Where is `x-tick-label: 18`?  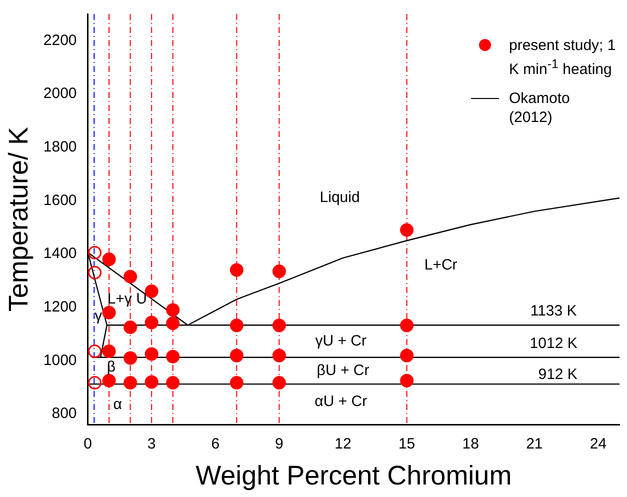
x-tick-label: 18 is located at coordinates (470, 444).